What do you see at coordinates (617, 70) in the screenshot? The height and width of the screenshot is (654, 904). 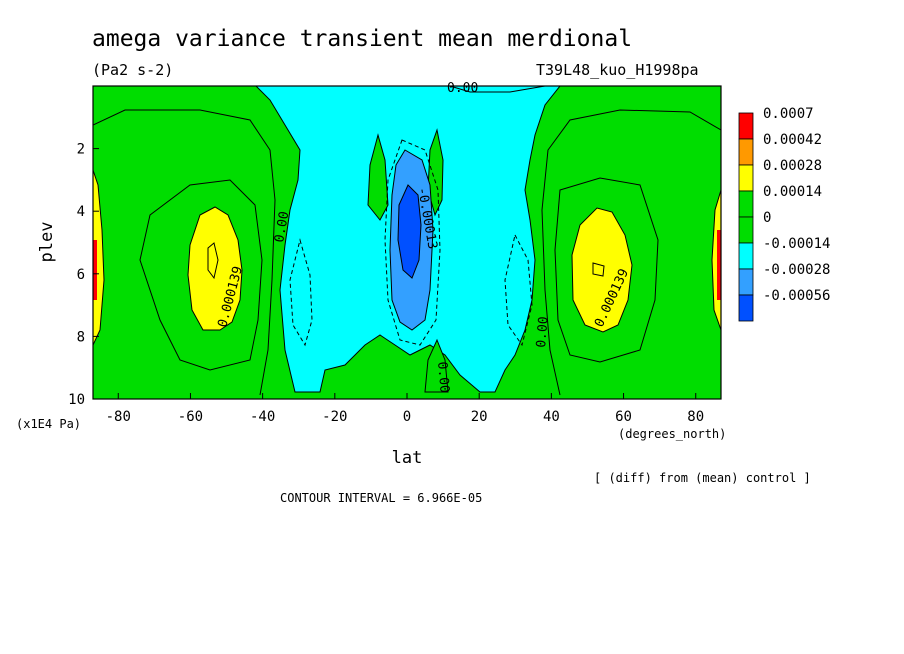 I see `chart-experiment: T39L48_kuo_H1998pa` at bounding box center [617, 70].